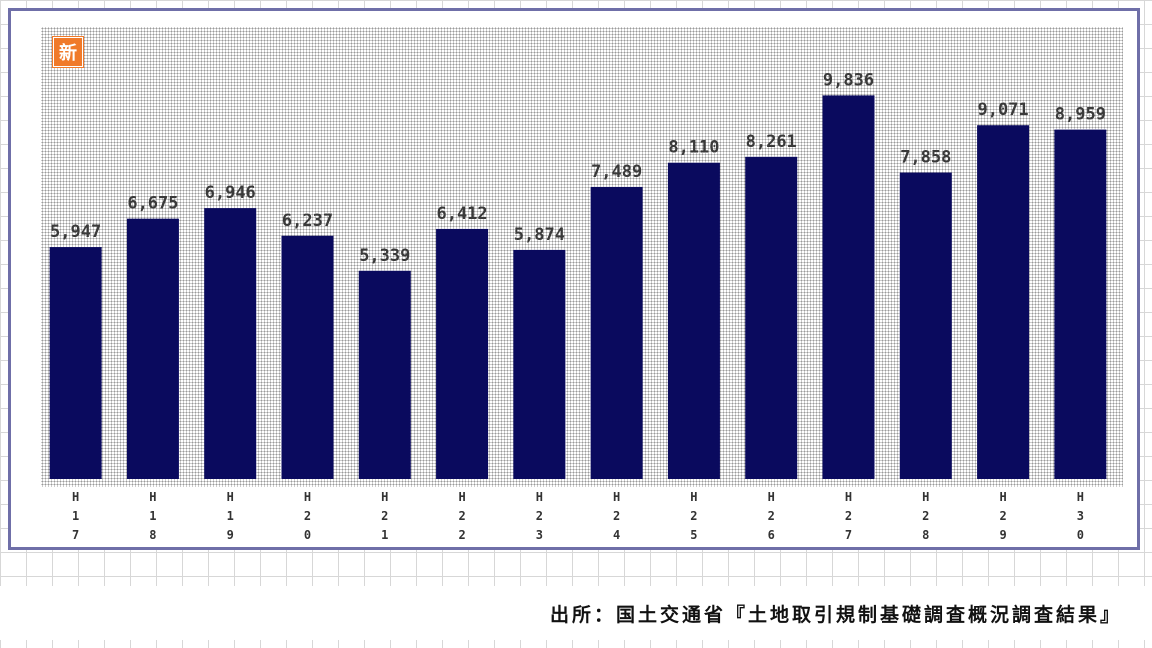 This screenshot has width=1152, height=648. What do you see at coordinates (1080, 304) in the screenshot?
I see `bar-H30` at bounding box center [1080, 304].